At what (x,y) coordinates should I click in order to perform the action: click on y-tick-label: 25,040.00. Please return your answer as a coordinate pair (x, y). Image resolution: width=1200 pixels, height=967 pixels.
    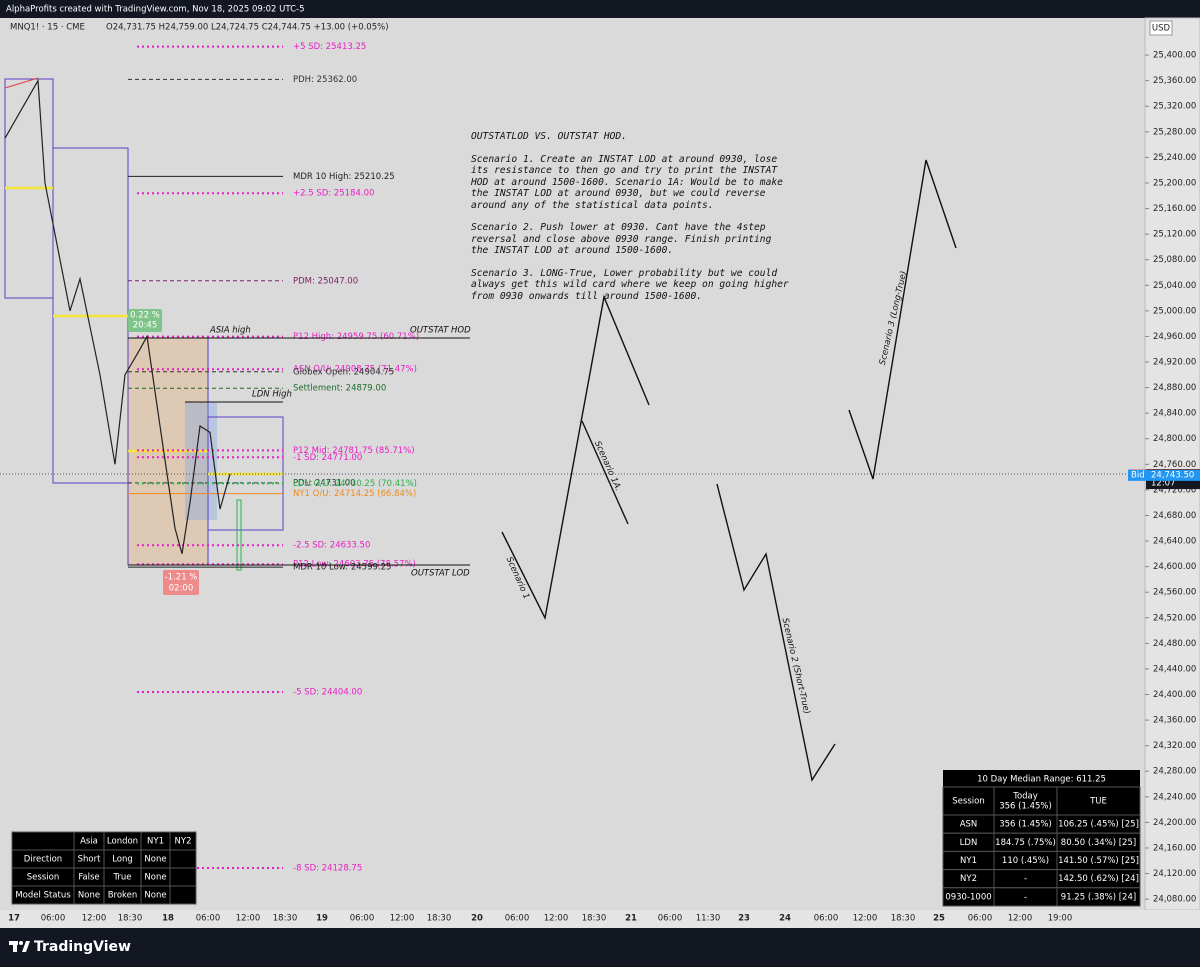
    Looking at the image, I should click on (1174, 286).